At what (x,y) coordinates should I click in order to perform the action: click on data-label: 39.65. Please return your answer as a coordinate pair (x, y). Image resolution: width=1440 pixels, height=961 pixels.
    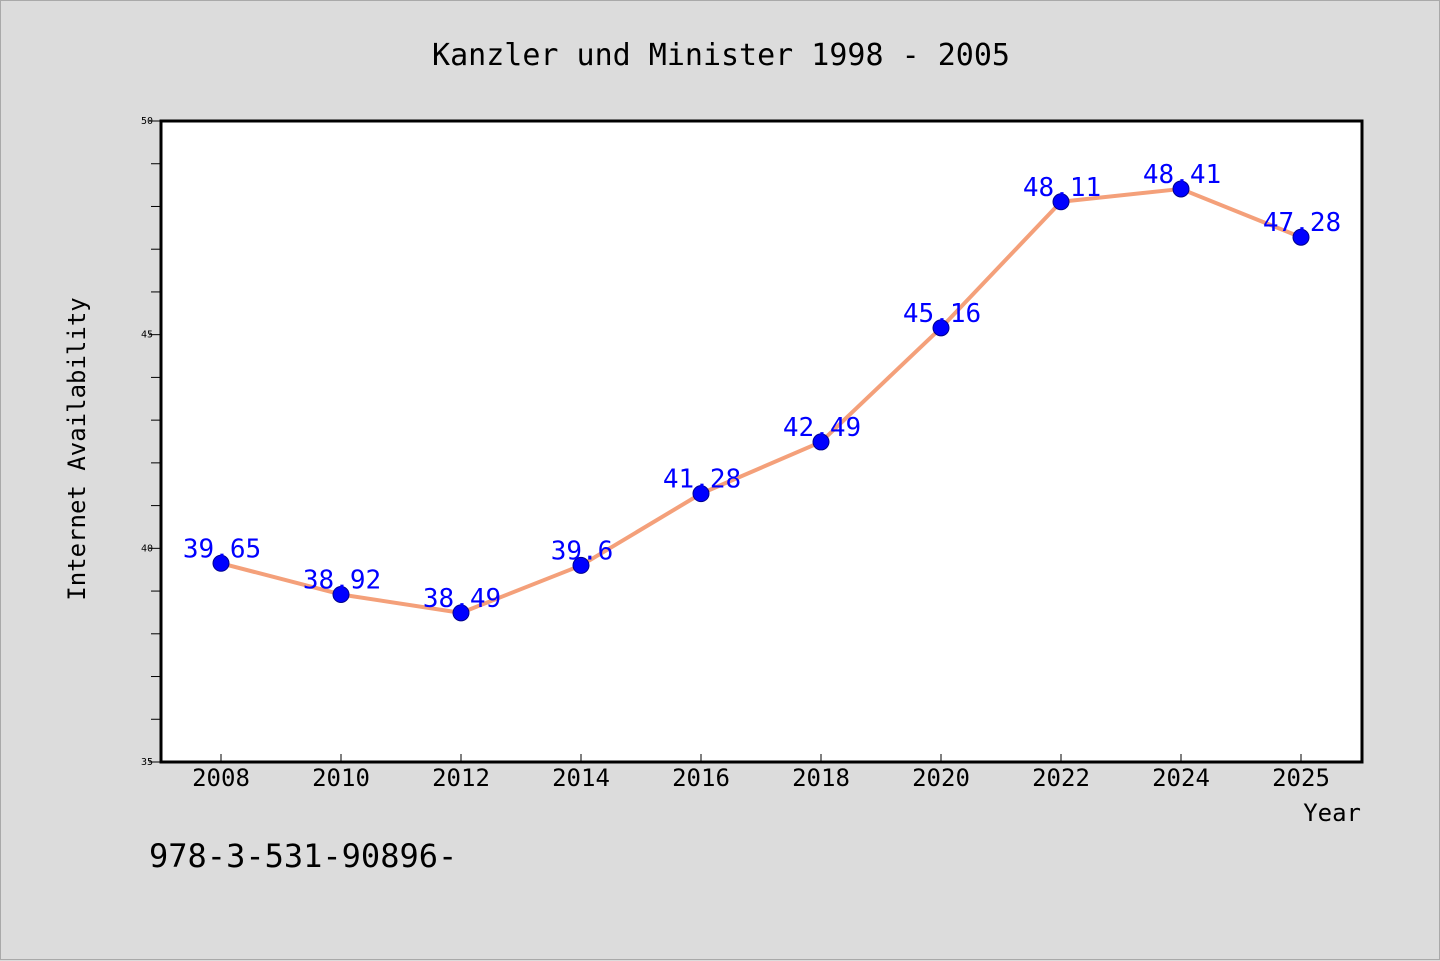
    Looking at the image, I should click on (222, 549).